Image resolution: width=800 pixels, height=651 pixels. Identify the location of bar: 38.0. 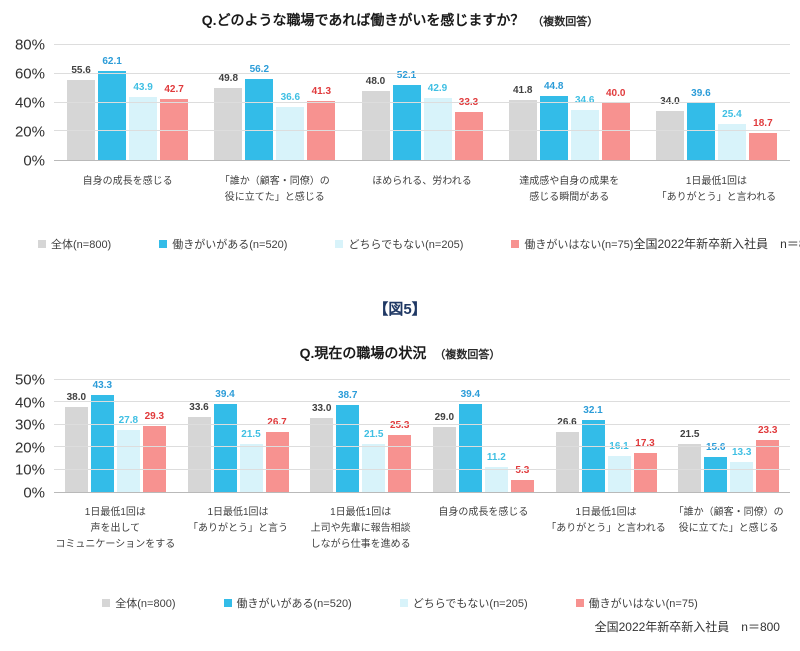
(76, 442).